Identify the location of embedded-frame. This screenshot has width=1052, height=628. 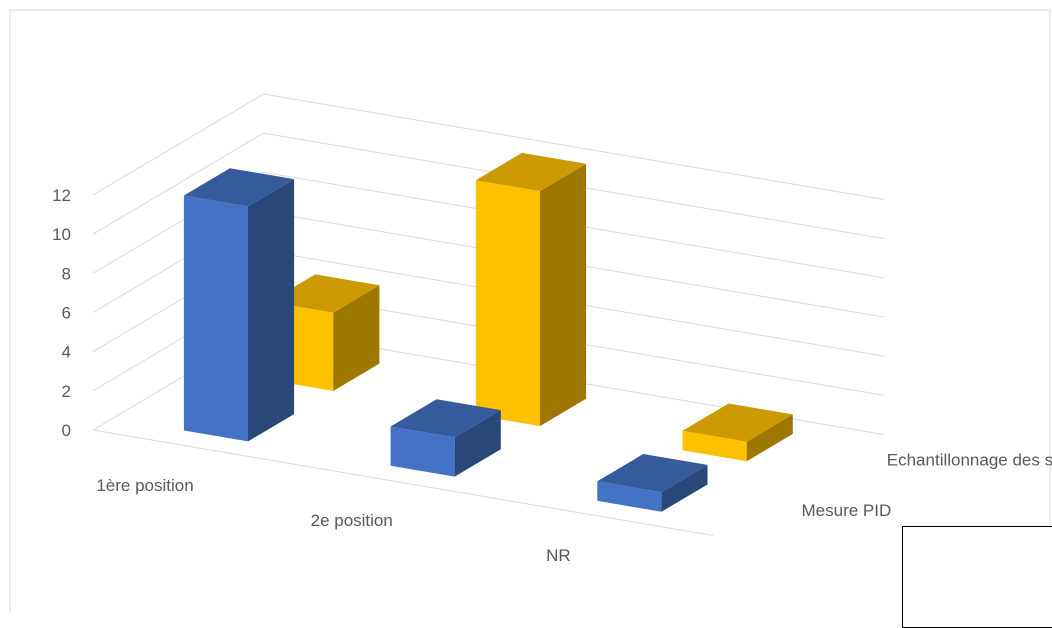
(977, 577).